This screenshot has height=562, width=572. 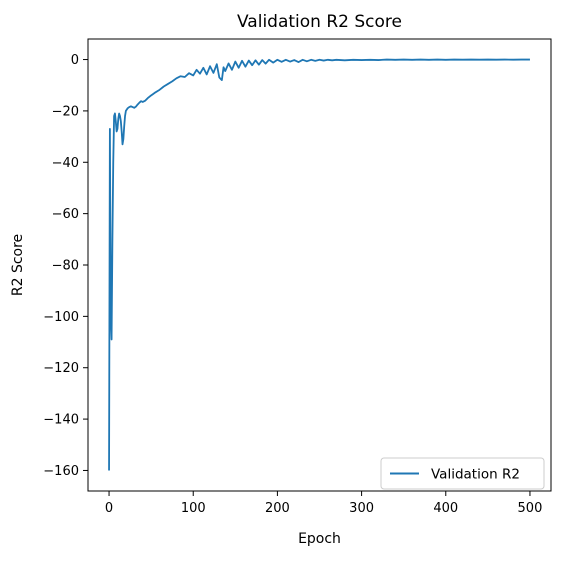 I want to click on y-tick-label: −160, so click(x=61, y=471).